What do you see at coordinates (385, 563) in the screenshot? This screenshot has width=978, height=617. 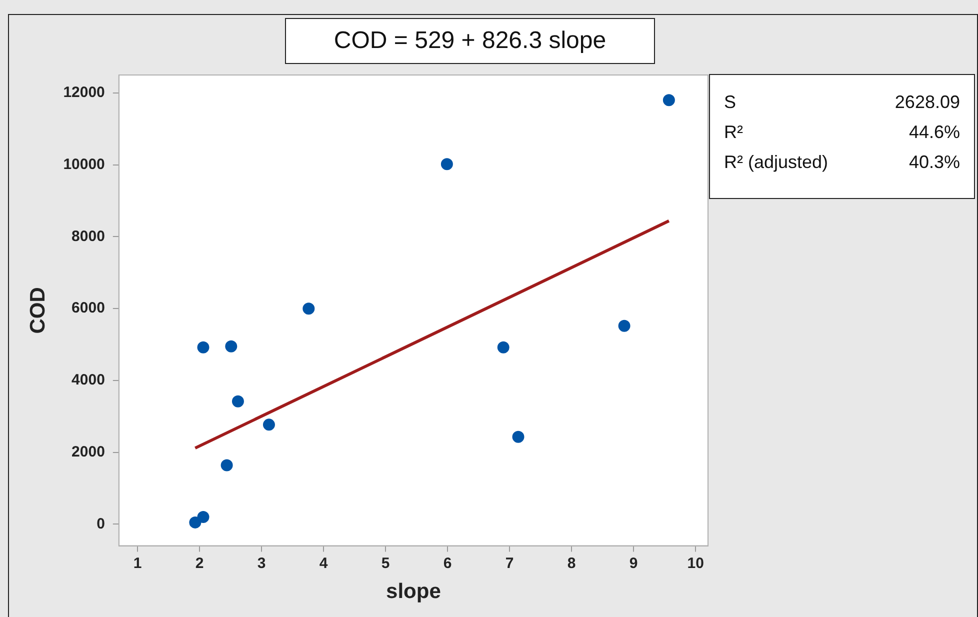 I see `x-tick-label: 5` at bounding box center [385, 563].